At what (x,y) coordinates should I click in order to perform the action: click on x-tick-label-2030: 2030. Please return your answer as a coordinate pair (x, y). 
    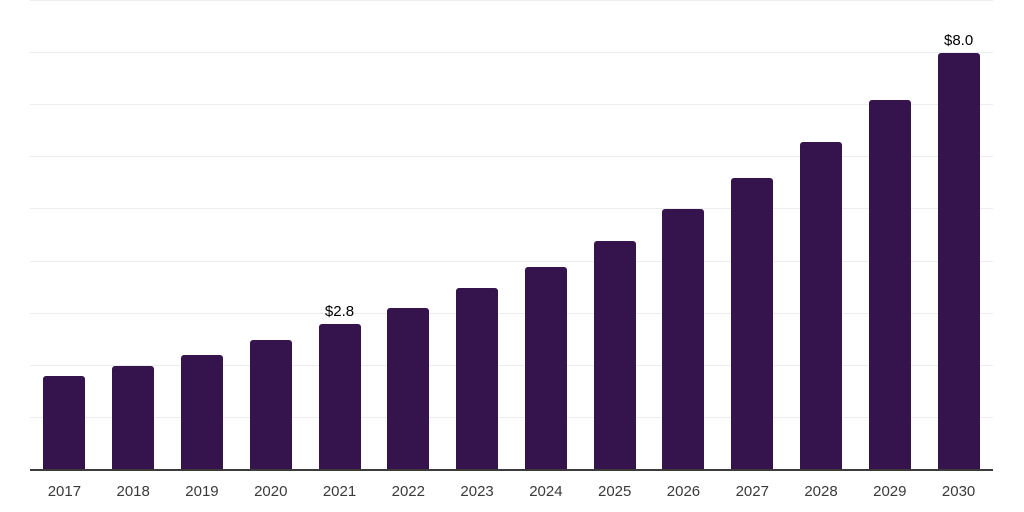
    Looking at the image, I should click on (958, 491).